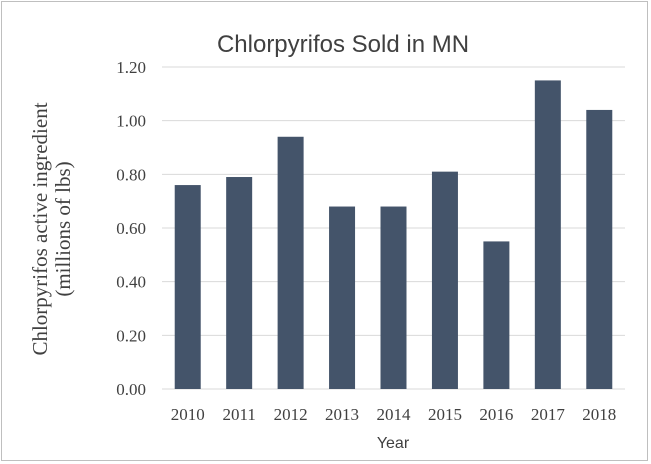 The height and width of the screenshot is (464, 651). I want to click on chart-title: Chlorpyrifos Sold in MN, so click(343, 44).